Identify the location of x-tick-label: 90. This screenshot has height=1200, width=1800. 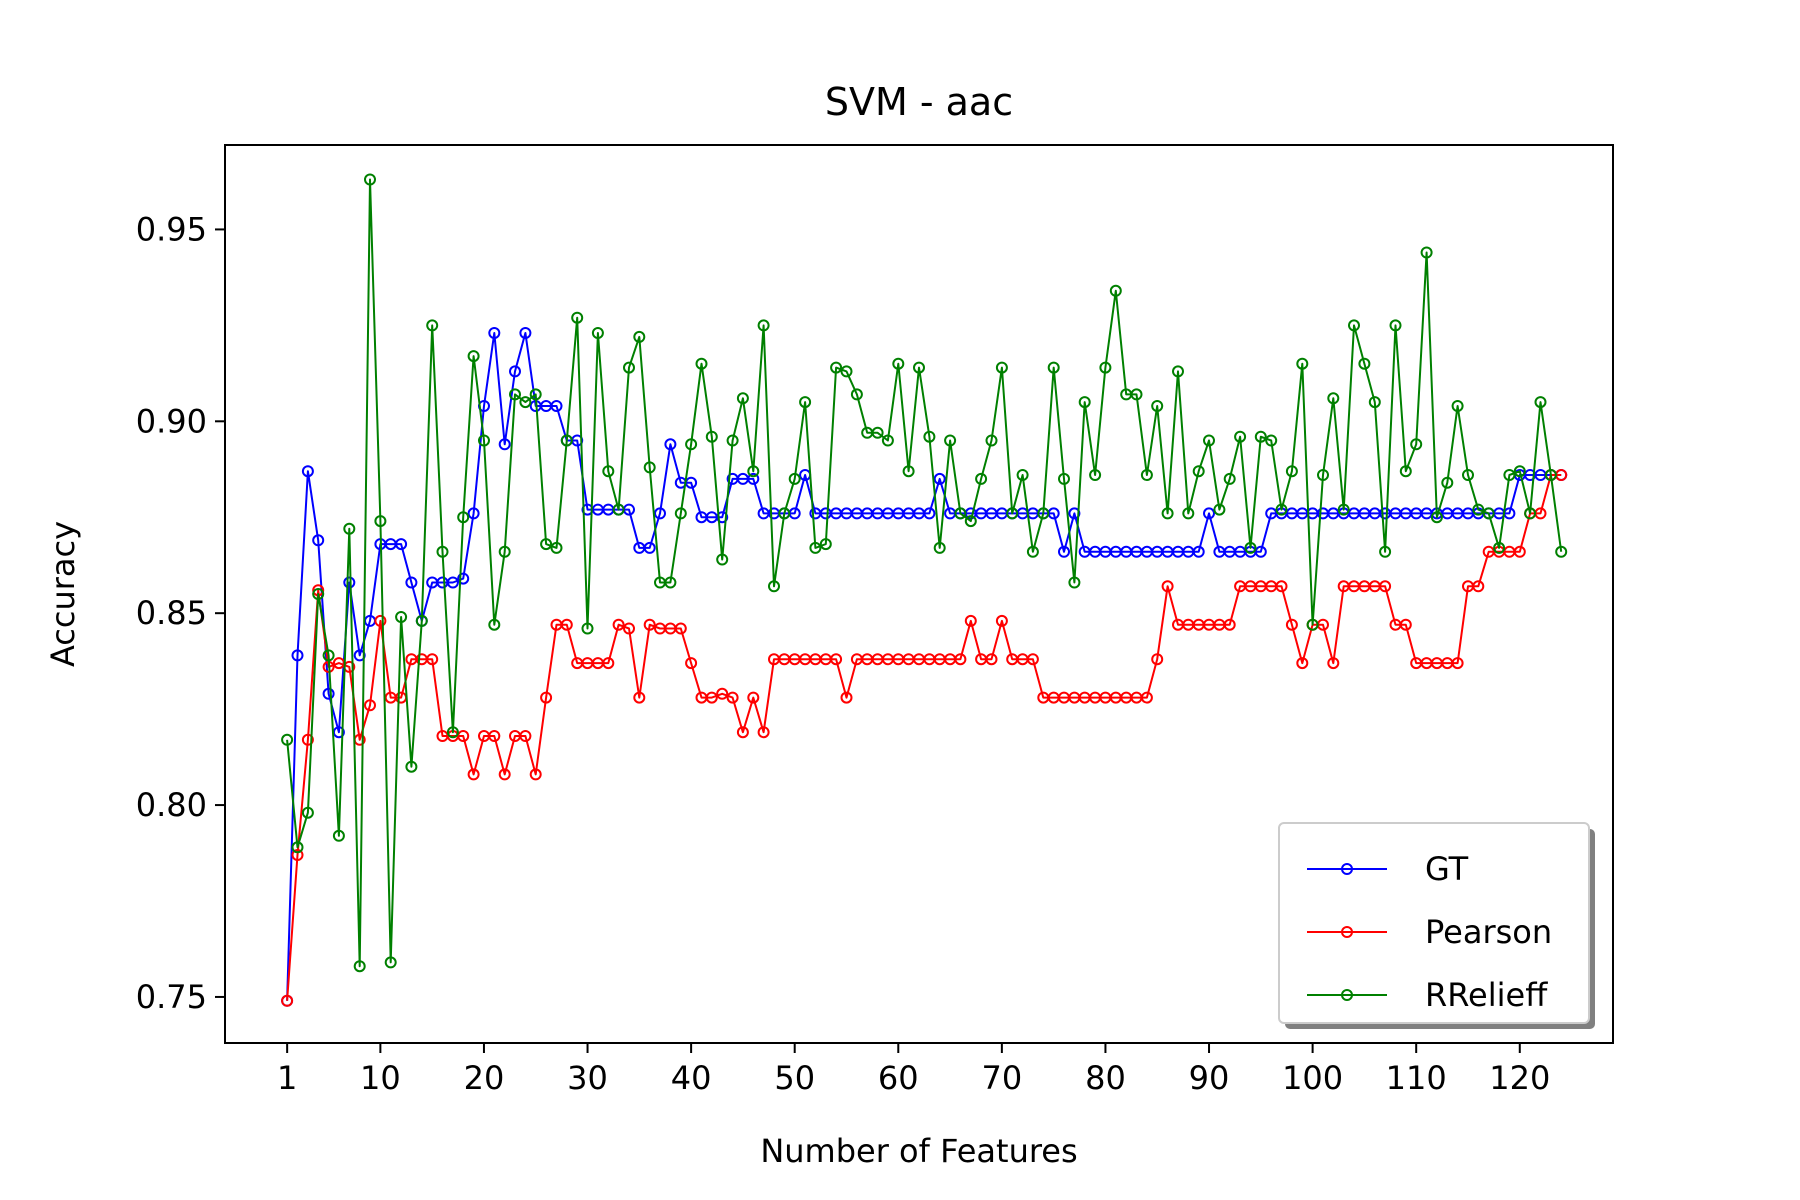
(1209, 1078).